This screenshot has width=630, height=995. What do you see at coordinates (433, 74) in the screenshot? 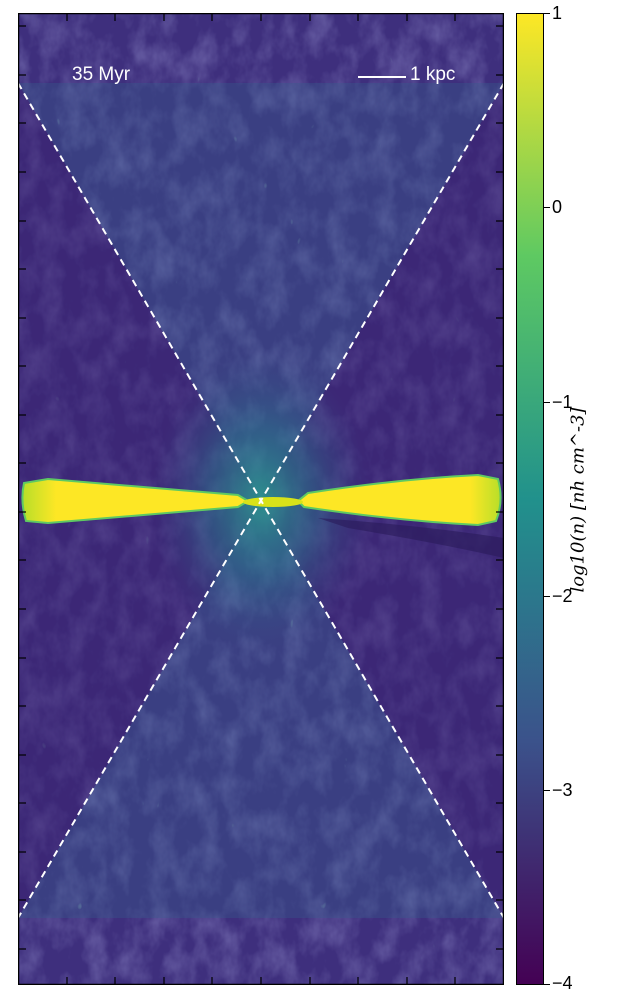
I see `scale-label: 1 kpc` at bounding box center [433, 74].